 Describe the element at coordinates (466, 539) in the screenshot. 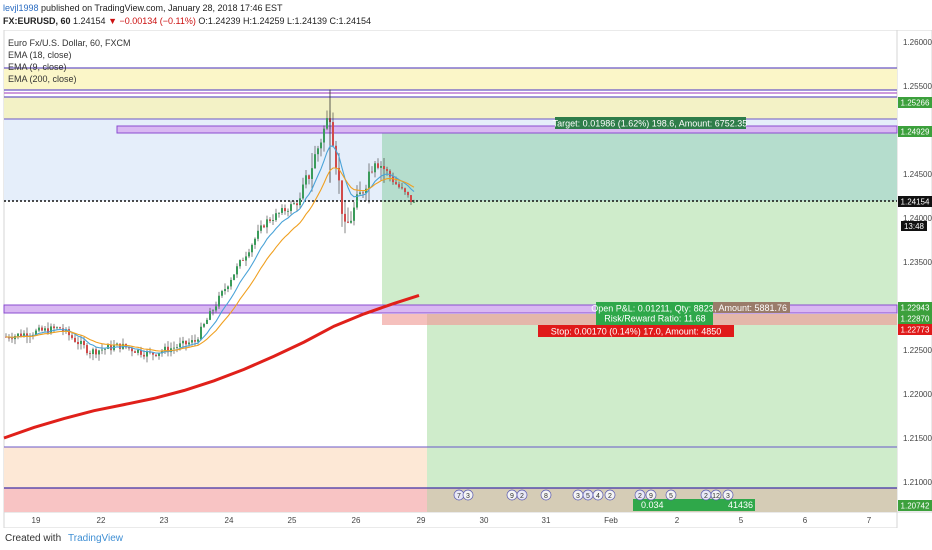

I see `footer: Created with TradingView` at that location.